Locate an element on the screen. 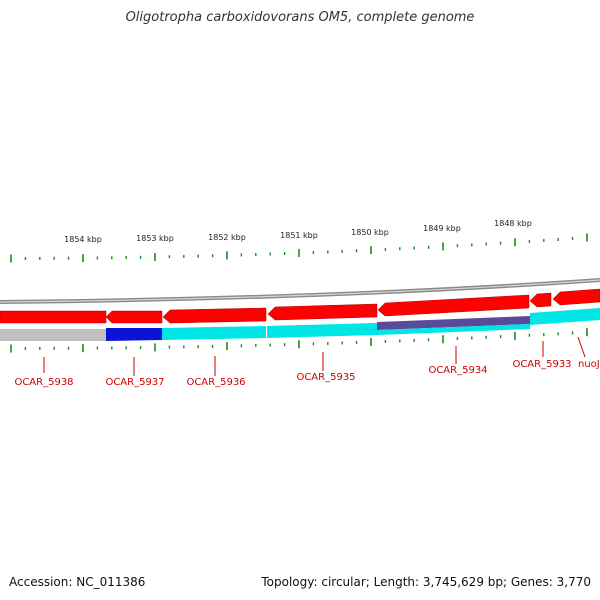 This screenshot has height=600, width=600. genome-backbone-inner is located at coordinates (300, 291).